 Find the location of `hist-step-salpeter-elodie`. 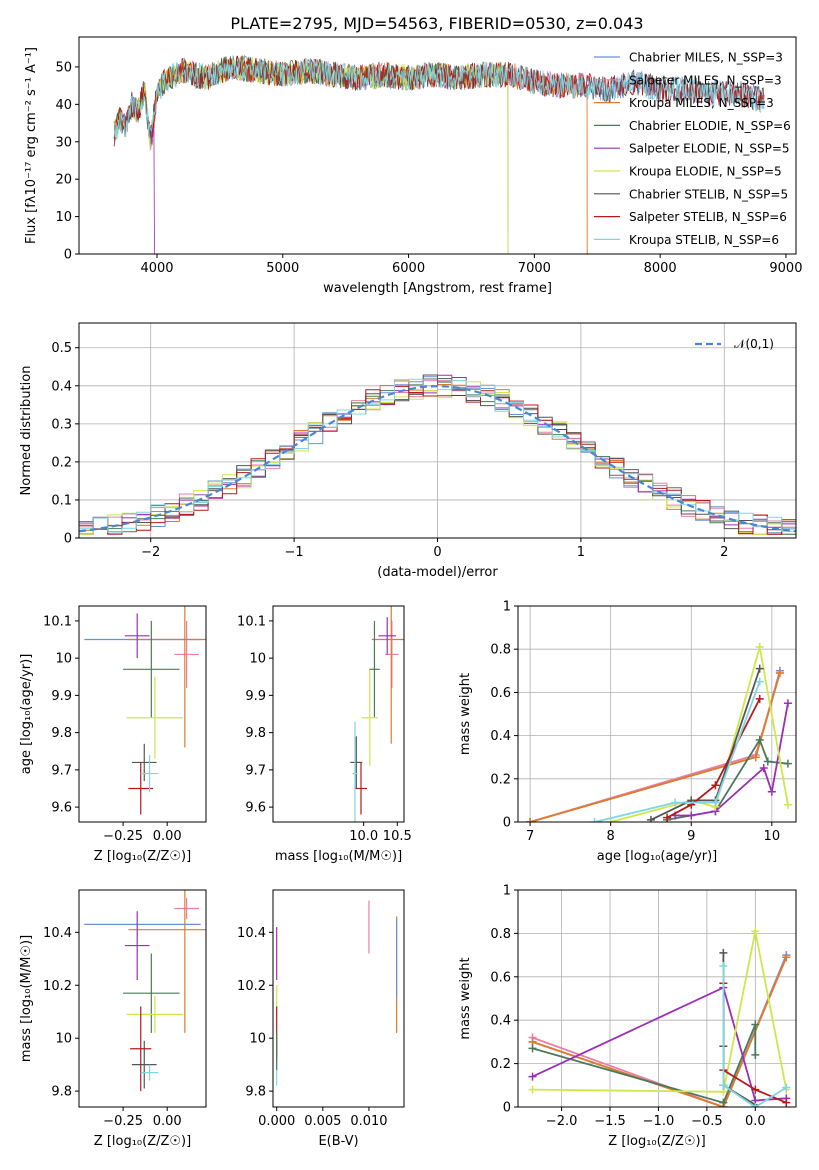

hist-step-salpeter-elodie is located at coordinates (437, 454).